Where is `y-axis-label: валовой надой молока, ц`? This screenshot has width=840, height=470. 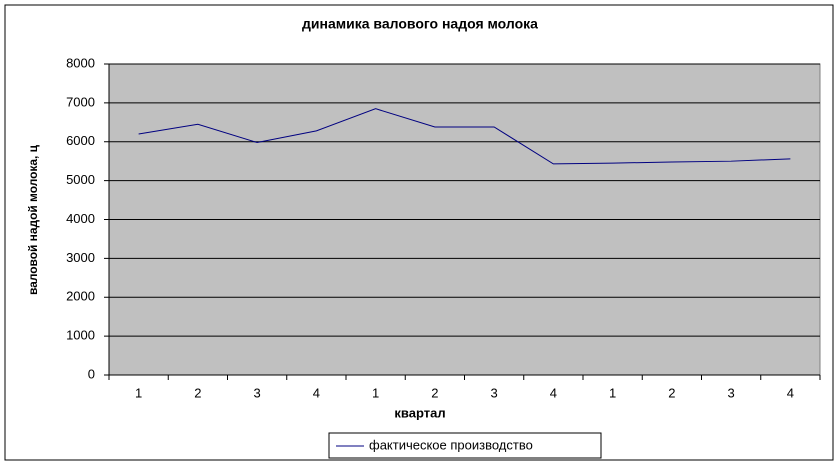 y-axis-label: валовой надой молока, ц is located at coordinates (33, 219).